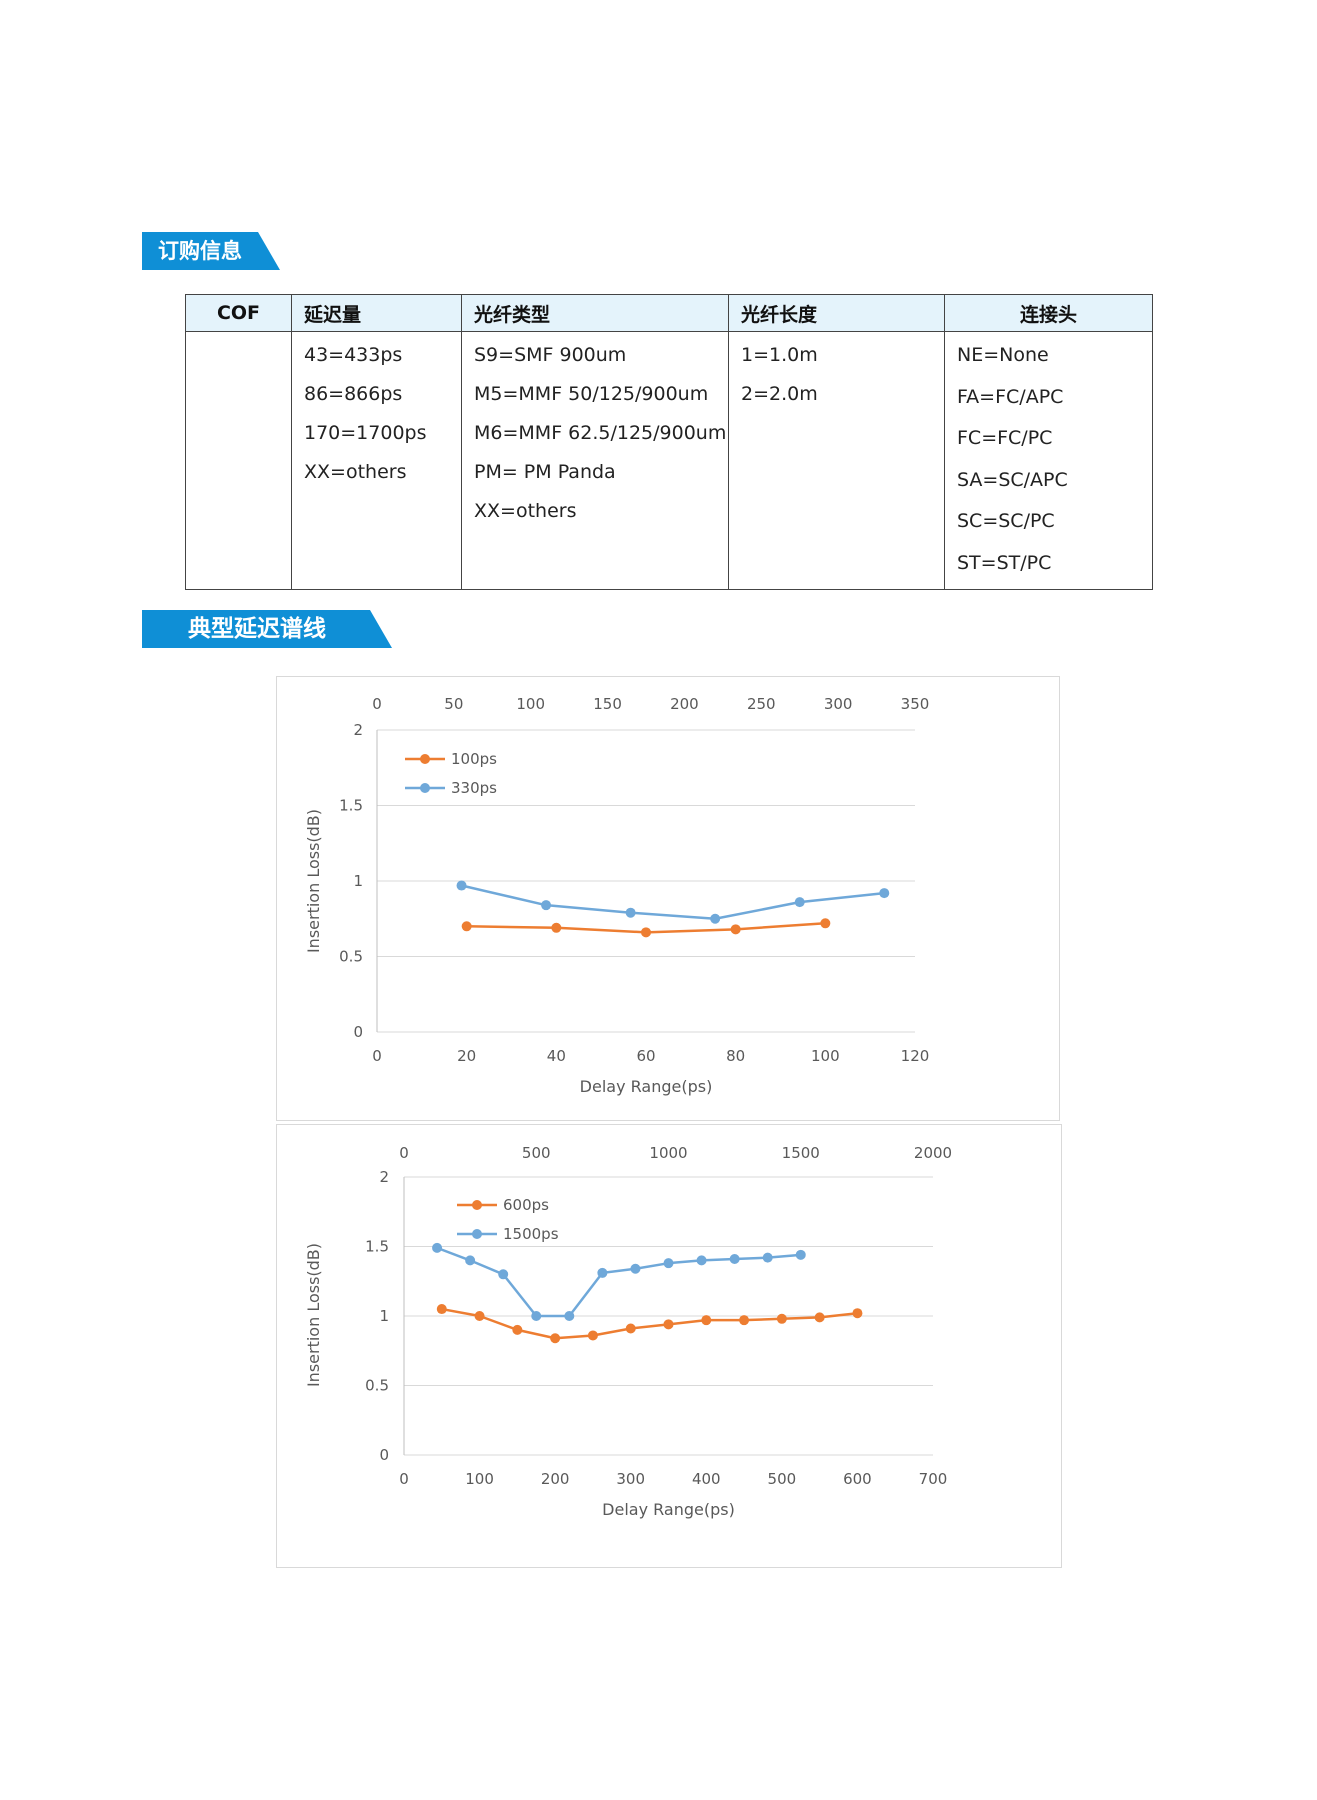 The width and height of the screenshot is (1317, 1800). Describe the element at coordinates (358, 1032) in the screenshot. I see `y-tick-label: 0` at that location.